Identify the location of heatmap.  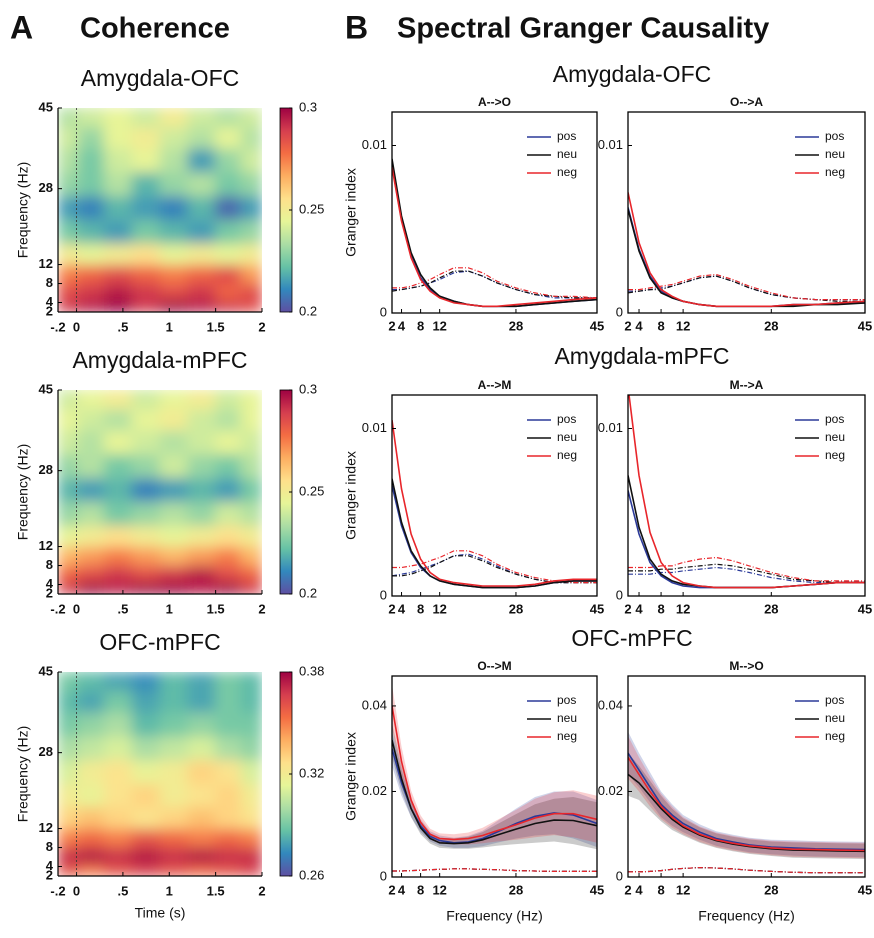
(160, 774).